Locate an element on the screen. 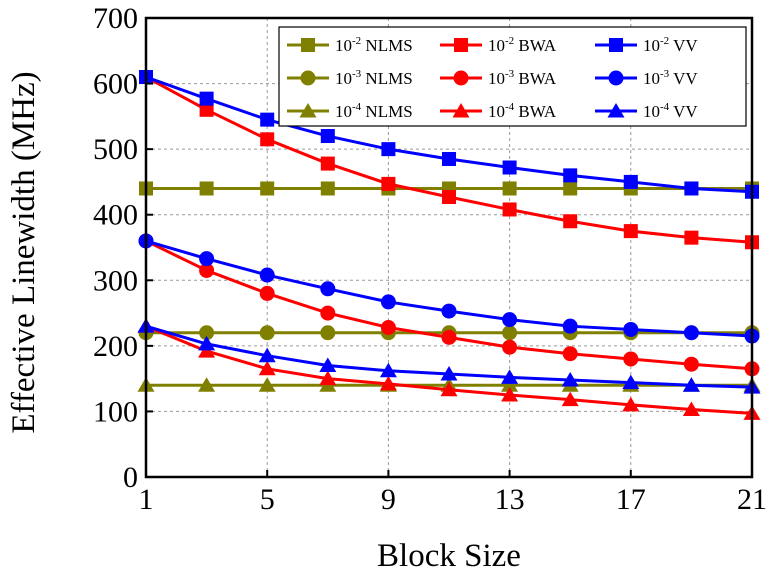 The height and width of the screenshot is (579, 773). y-axis-title: Effective Linewidth (MHz) is located at coordinates (24, 252).